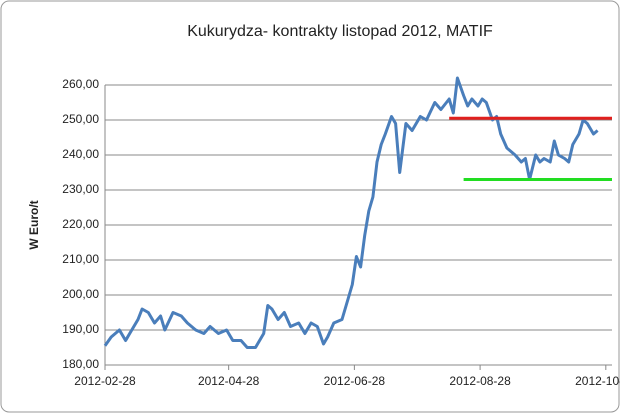 The image size is (620, 413). What do you see at coordinates (80, 189) in the screenshot?
I see `y-tick-label: 230,00` at bounding box center [80, 189].